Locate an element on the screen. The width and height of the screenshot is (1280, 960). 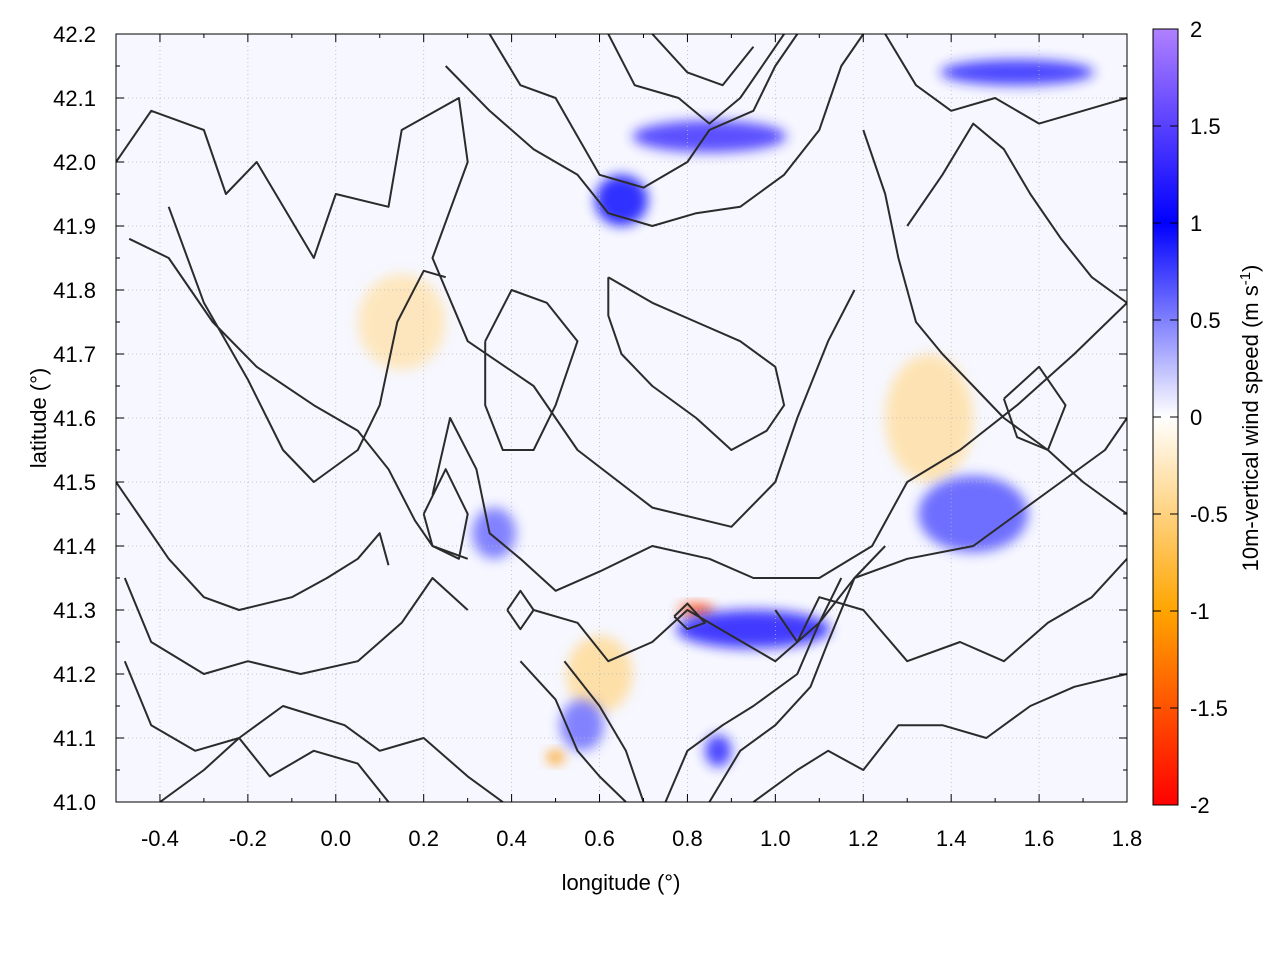
colorbar-label: 10m-vertical wind speed (m s-1) is located at coordinates (1250, 418).